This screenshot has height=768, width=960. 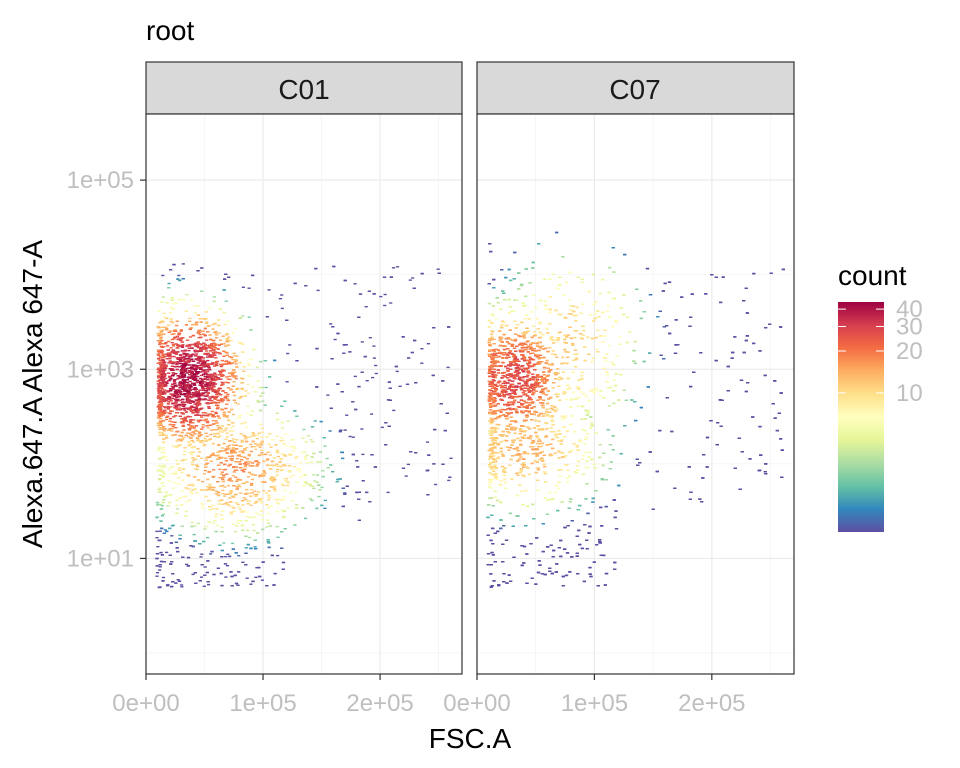 I want to click on heatmap-tiles, so click(x=304, y=426).